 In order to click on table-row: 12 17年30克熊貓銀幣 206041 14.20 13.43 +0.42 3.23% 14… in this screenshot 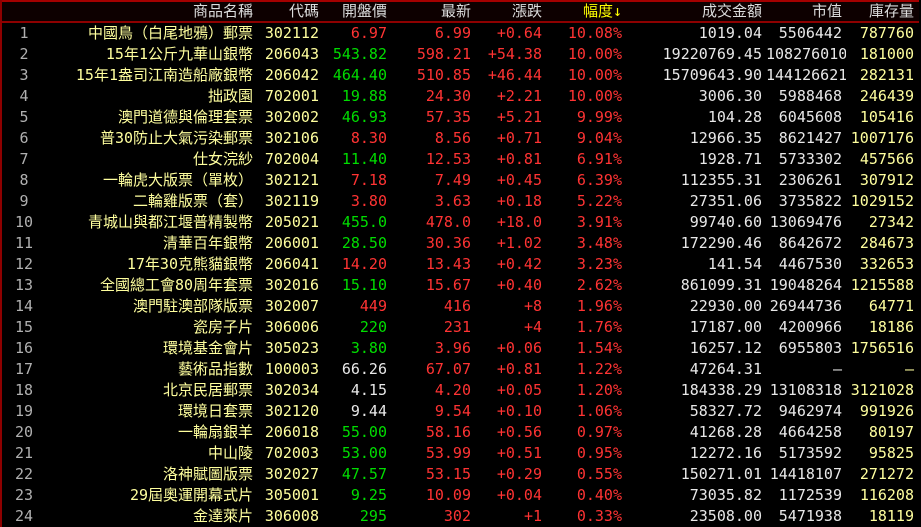, I will do `click(460, 264)`.